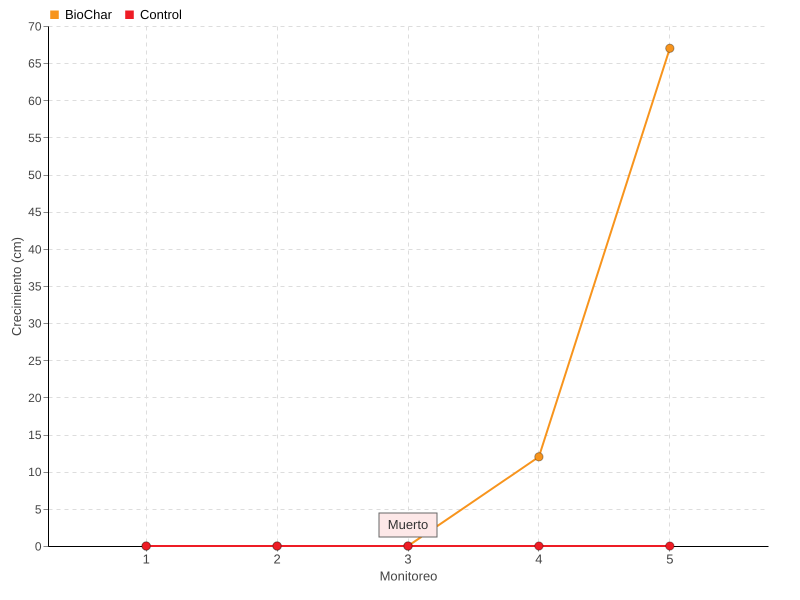  I want to click on x-tick-label: 3, so click(408, 559).